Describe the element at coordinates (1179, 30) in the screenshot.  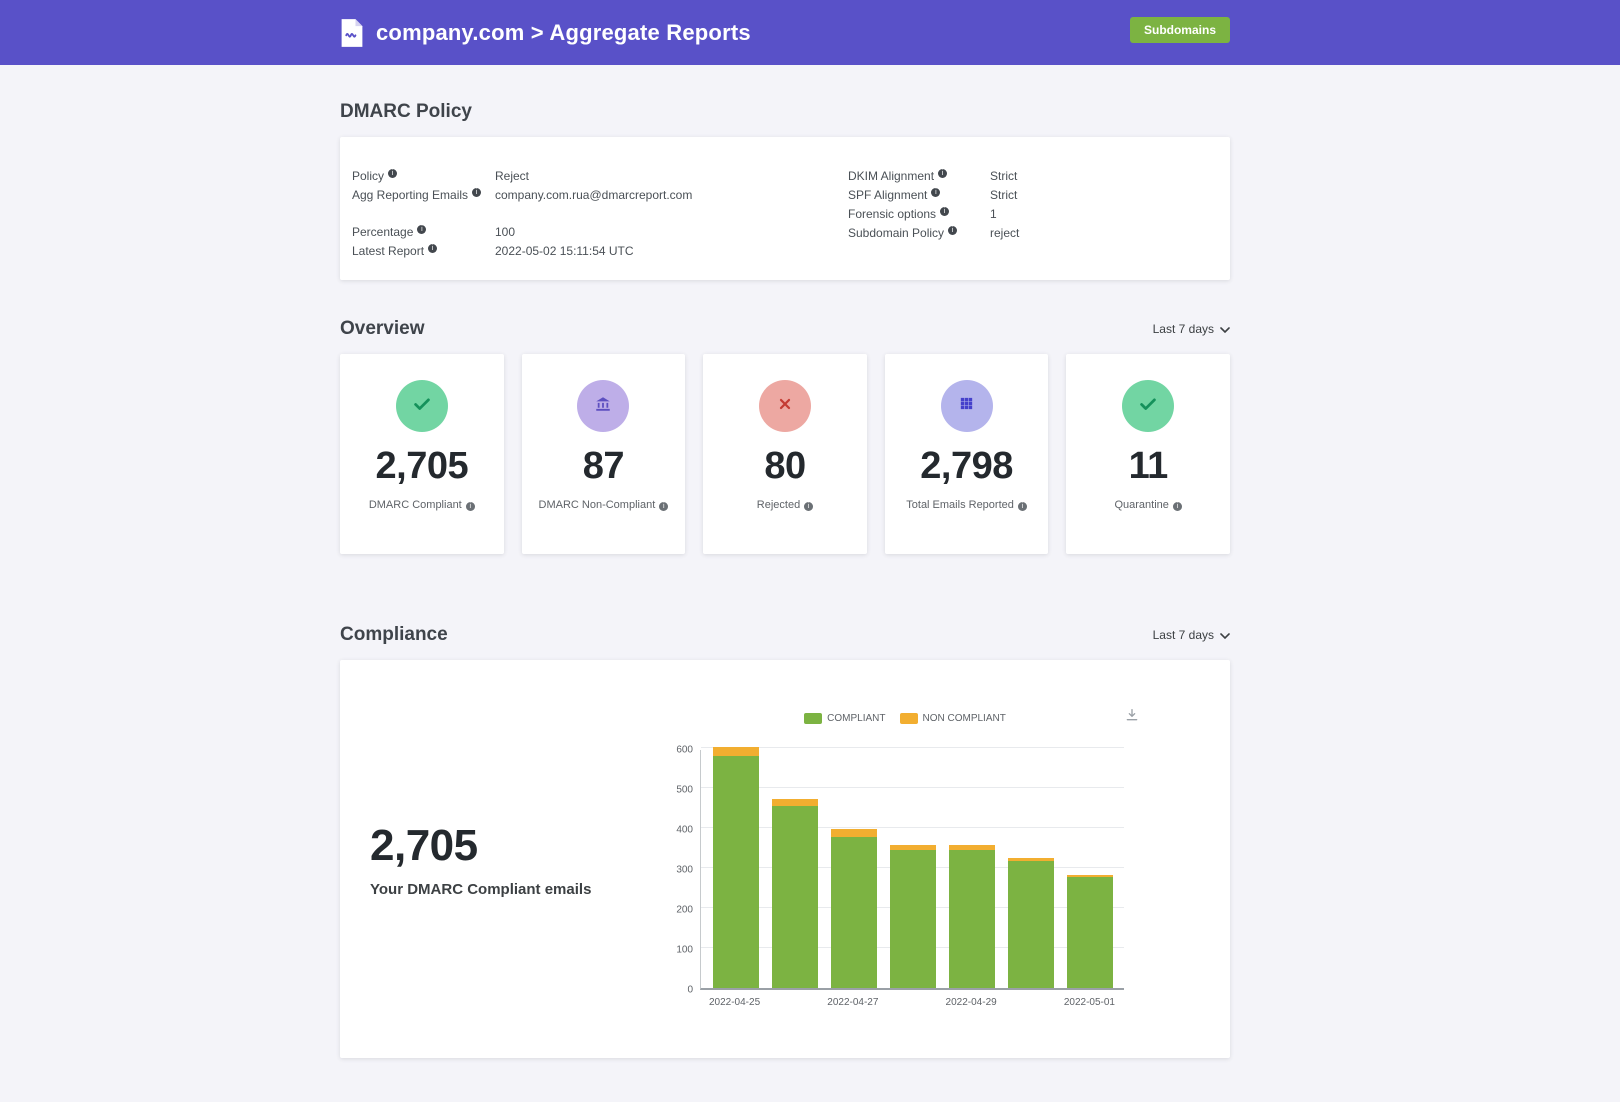
I see `subdomains-button: Subdomains` at that location.